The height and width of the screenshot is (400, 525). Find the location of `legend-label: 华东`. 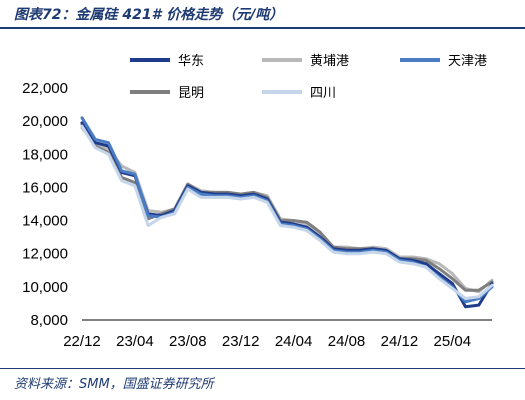

legend-label: 华东 is located at coordinates (191, 61).